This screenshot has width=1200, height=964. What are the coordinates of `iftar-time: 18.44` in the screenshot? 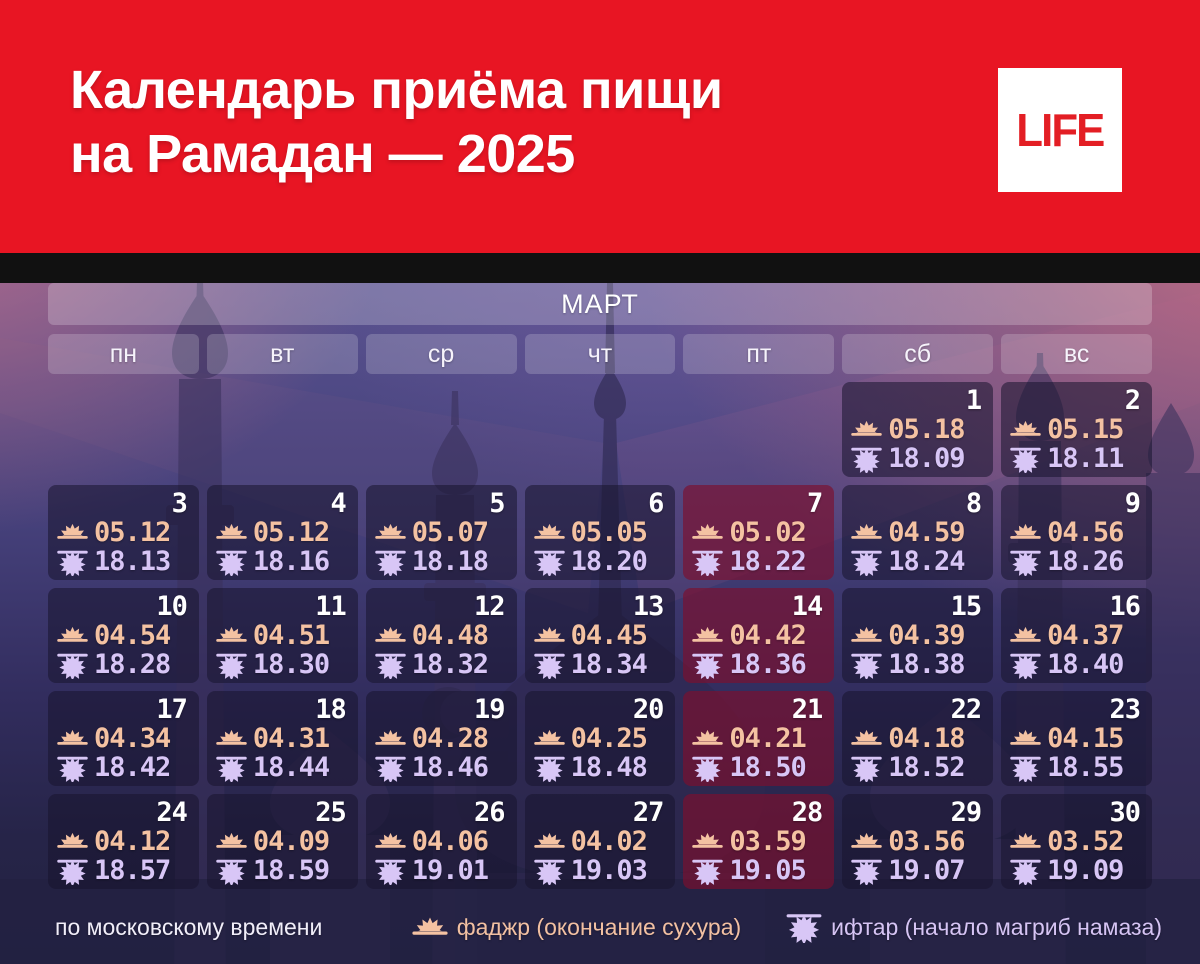 It's located at (291, 767).